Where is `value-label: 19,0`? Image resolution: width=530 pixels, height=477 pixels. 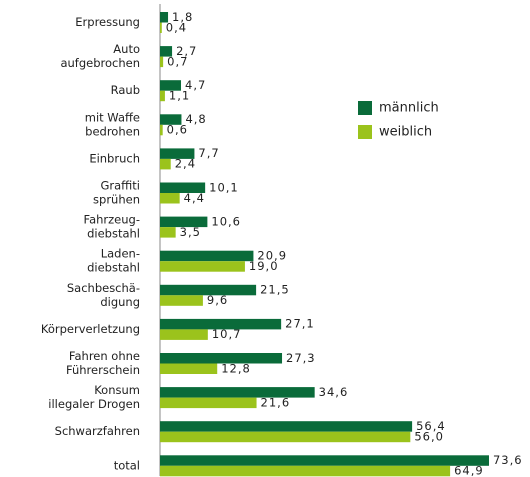 value-label: 19,0 is located at coordinates (264, 266).